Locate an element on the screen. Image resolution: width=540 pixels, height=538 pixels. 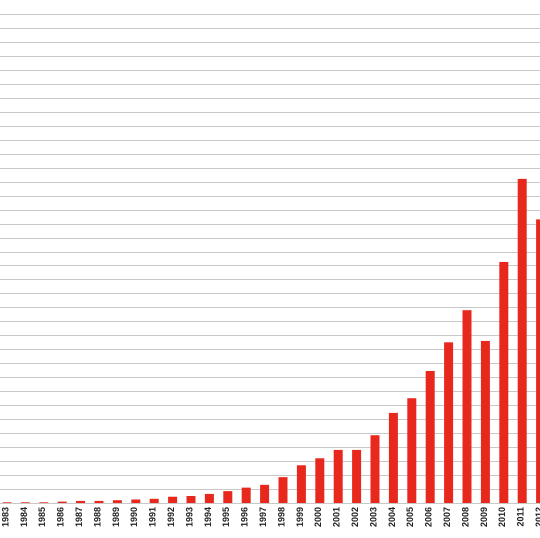
x-tick-label: 1995 is located at coordinates (226, 517).